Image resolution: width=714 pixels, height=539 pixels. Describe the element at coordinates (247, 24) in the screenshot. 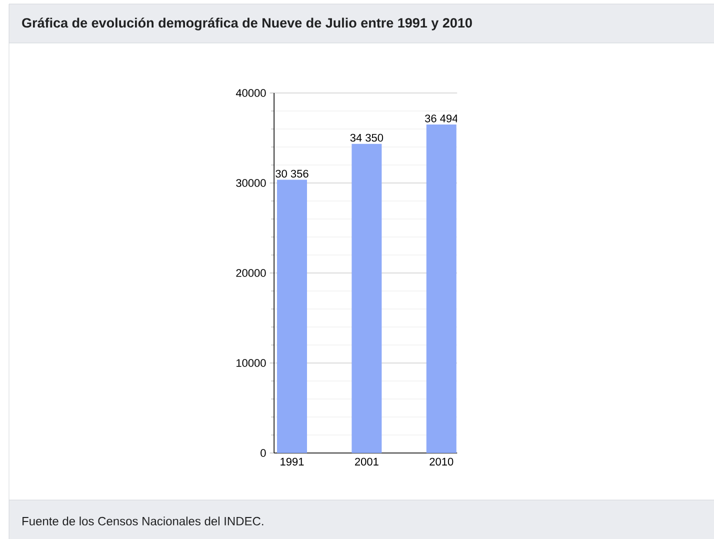

I see `chart-title: Gráfica de evolución demográfica de Nueve de Julio entre 1991 y 2010` at that location.